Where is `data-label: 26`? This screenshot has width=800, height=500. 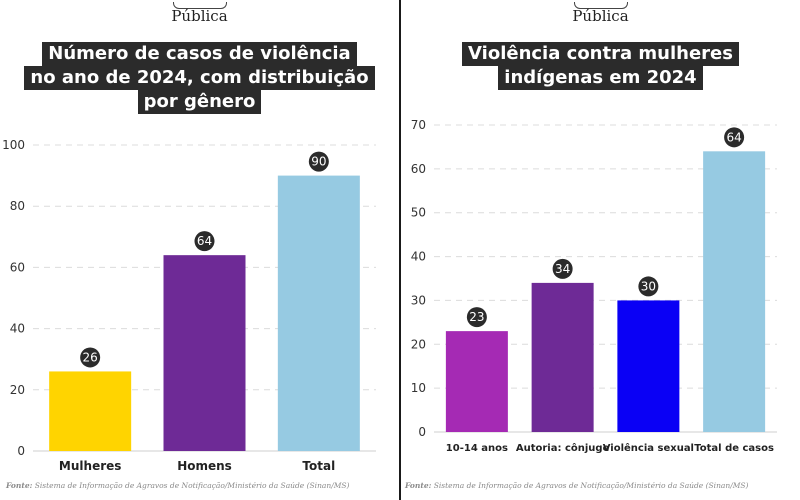 data-label: 26 is located at coordinates (90, 357).